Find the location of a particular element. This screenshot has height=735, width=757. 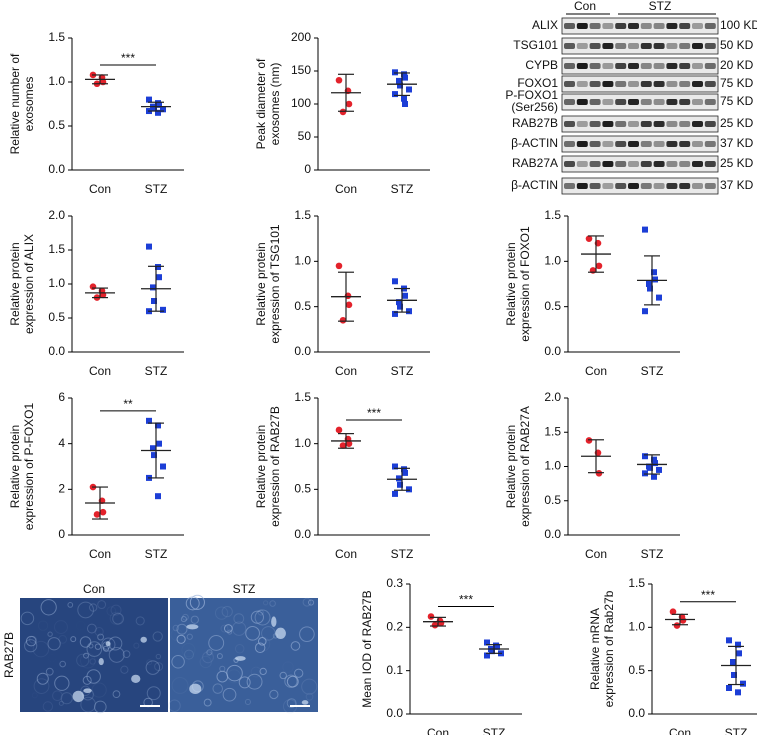

x-tick-label: STZ is located at coordinates (736, 730).